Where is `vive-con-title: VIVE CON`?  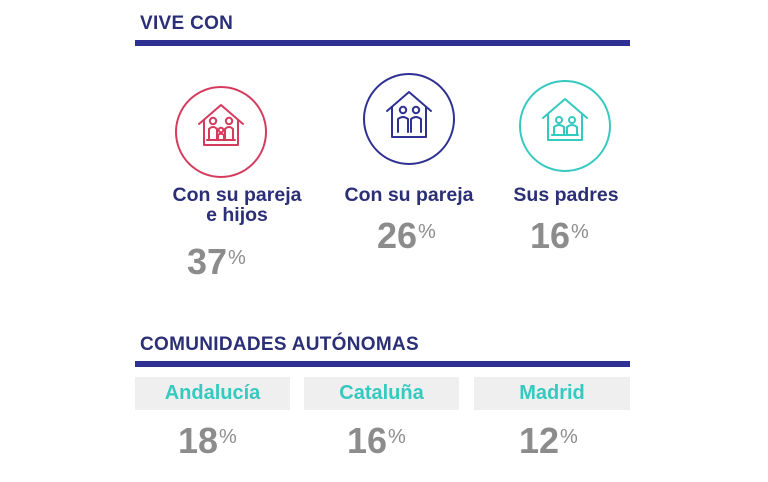
vive-con-title: VIVE CON is located at coordinates (187, 23).